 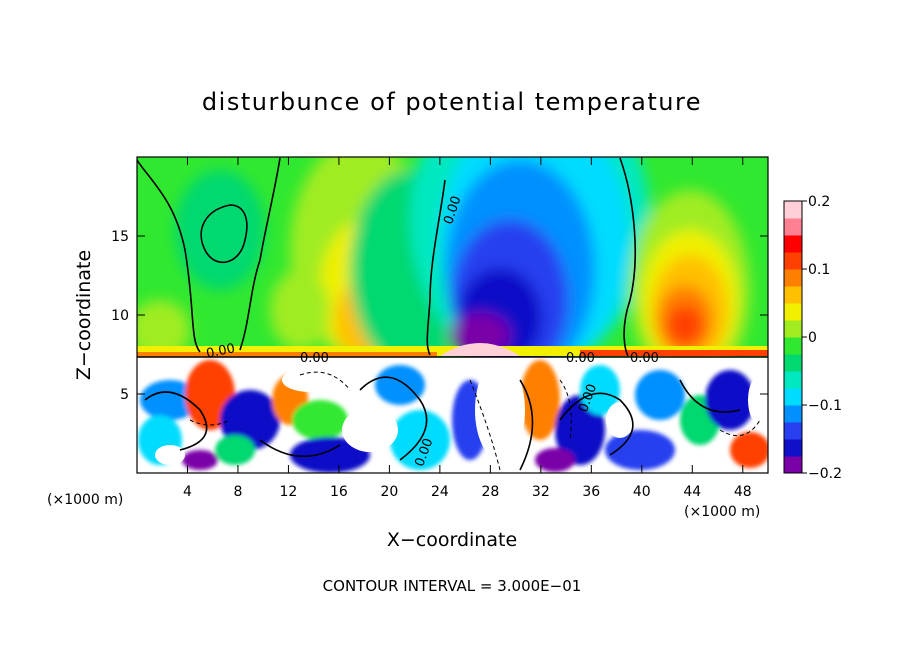 I want to click on x-unit-label-right: (×1000 m), so click(x=722, y=512).